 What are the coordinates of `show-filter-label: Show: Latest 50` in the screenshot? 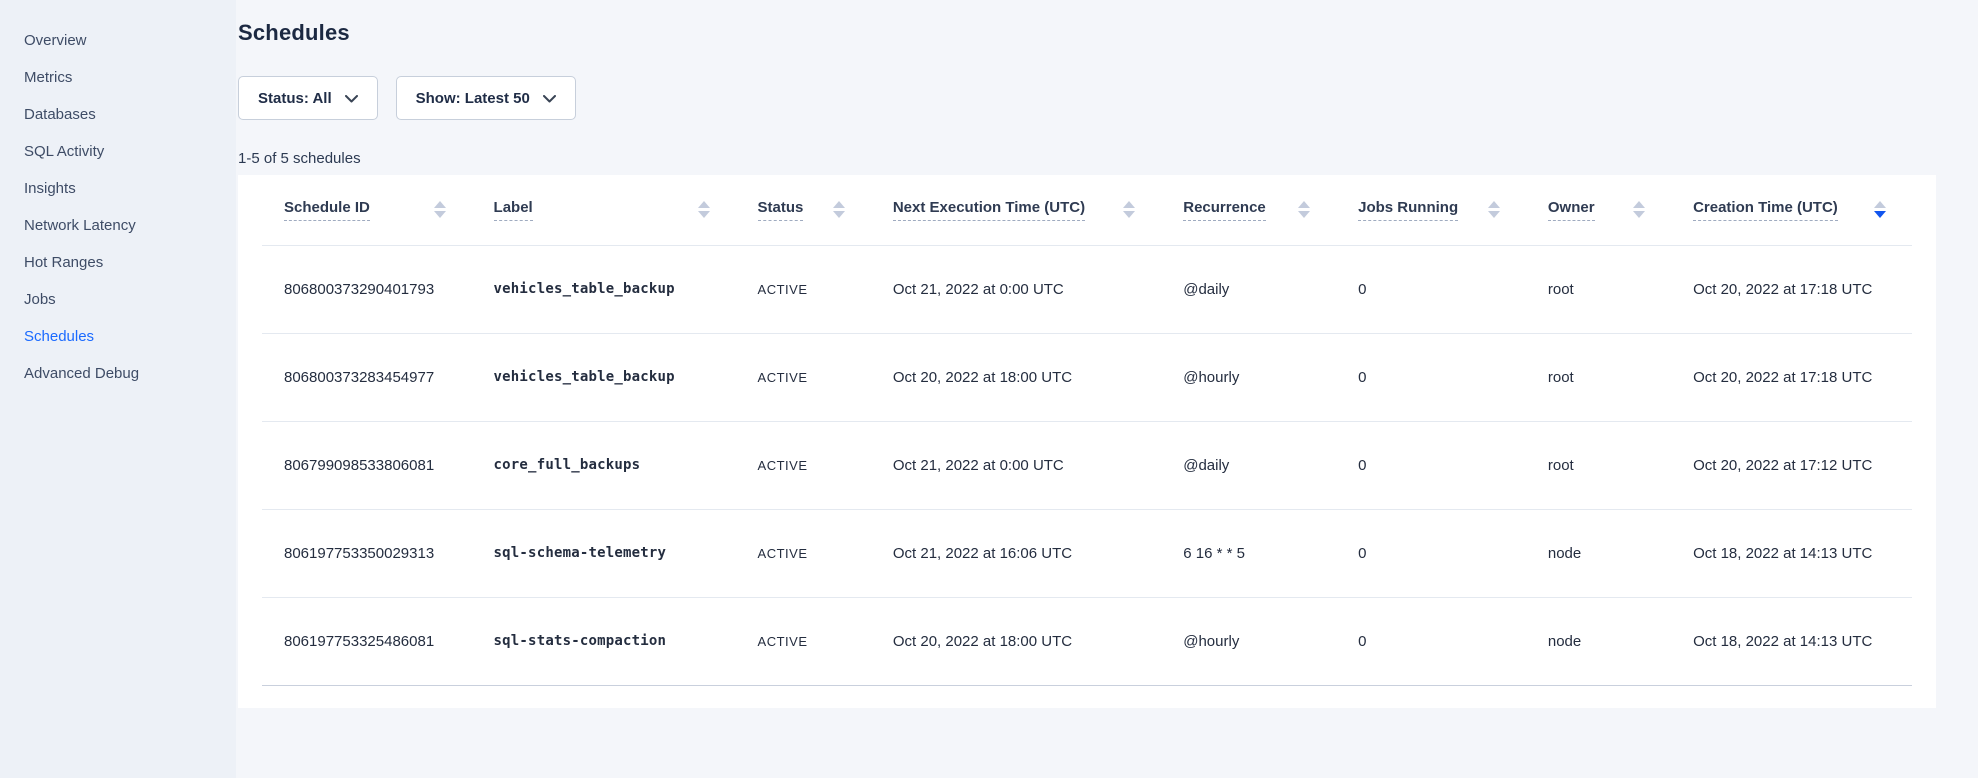 It's located at (472, 98).